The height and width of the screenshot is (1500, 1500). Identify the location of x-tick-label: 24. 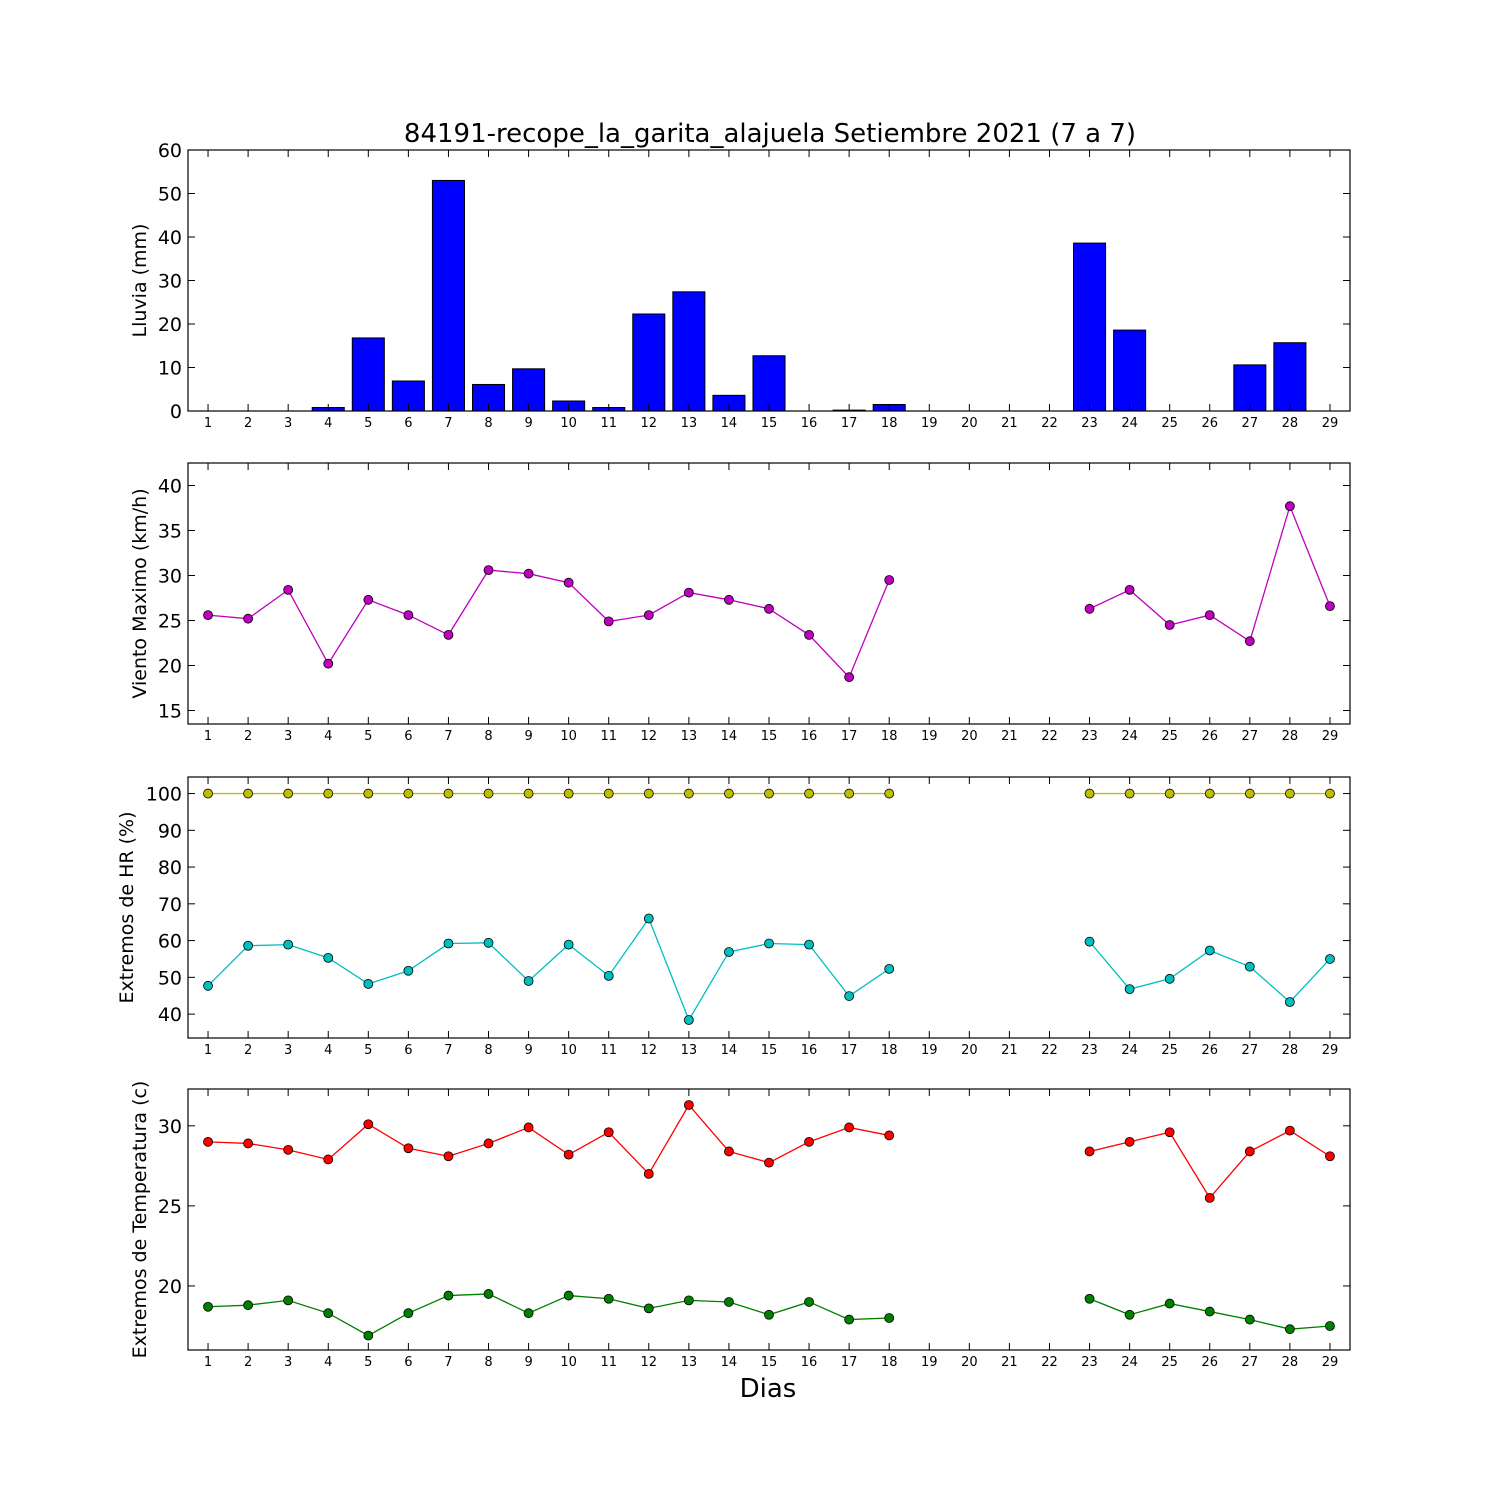
(1129, 423).